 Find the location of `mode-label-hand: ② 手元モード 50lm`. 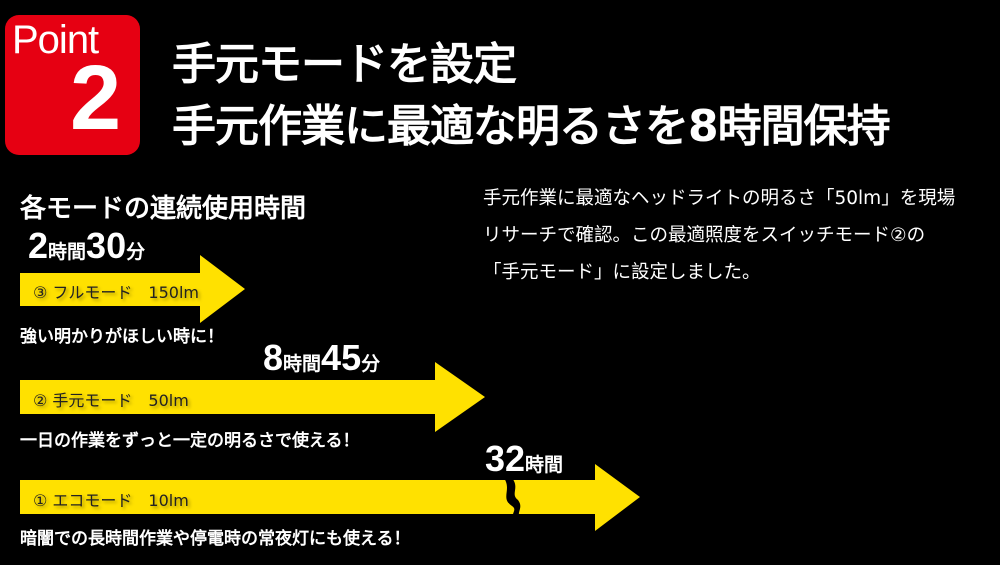

mode-label-hand: ② 手元モード 50lm is located at coordinates (111, 400).